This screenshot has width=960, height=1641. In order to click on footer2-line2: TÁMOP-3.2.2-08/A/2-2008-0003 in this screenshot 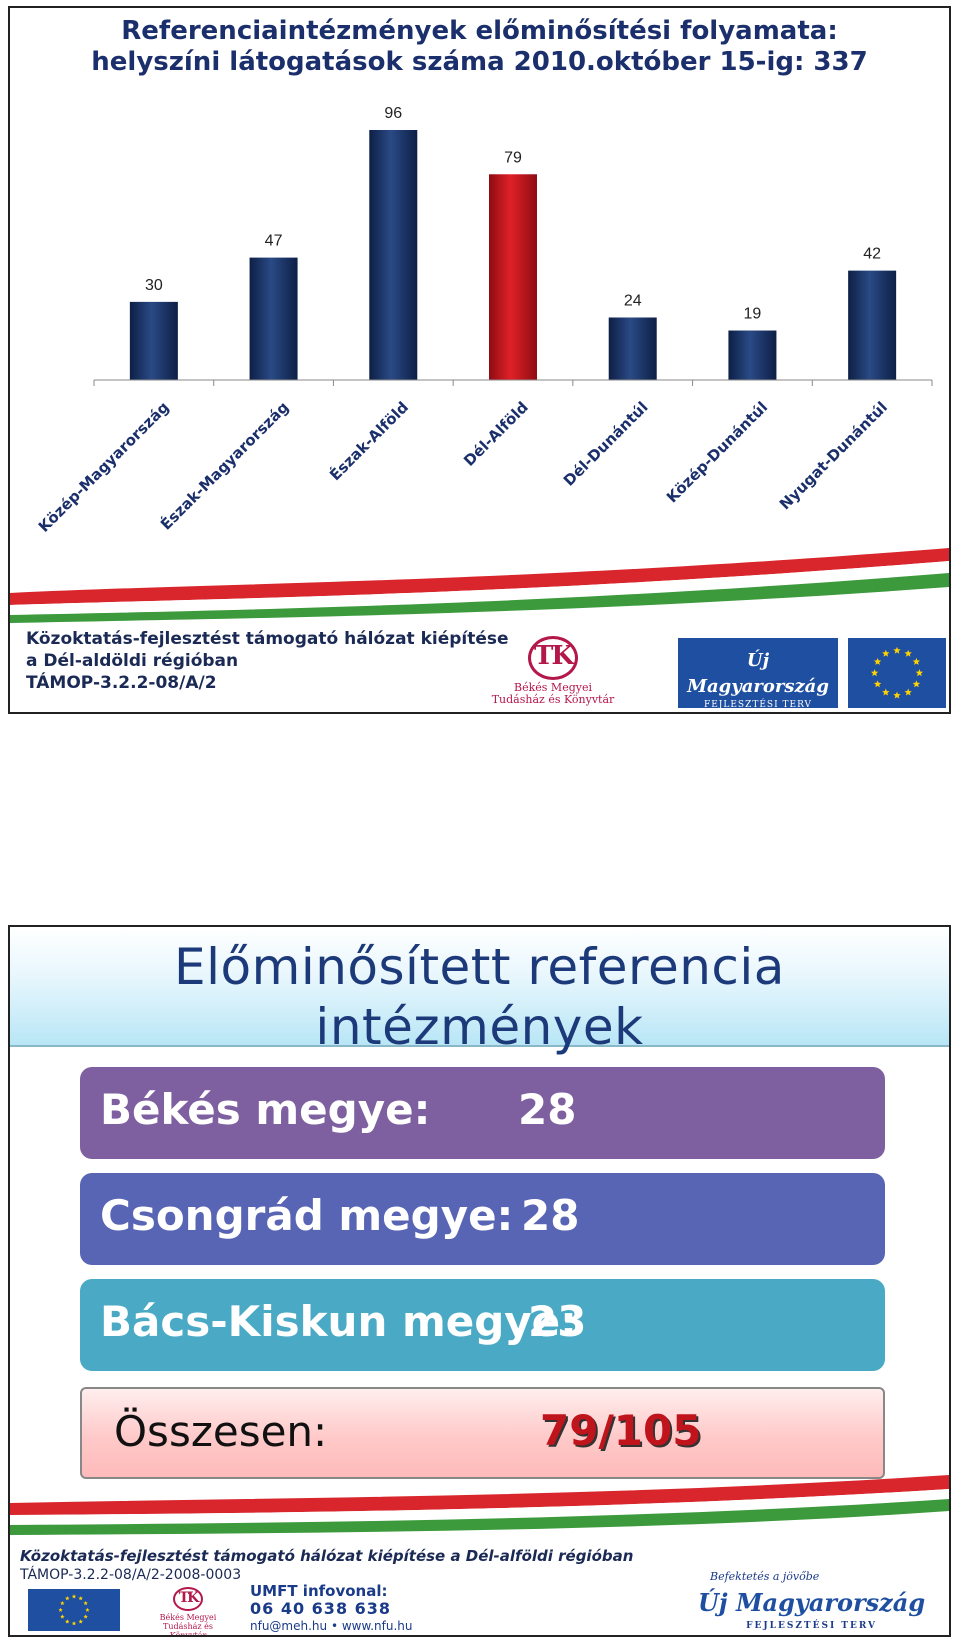, I will do `click(131, 1575)`.